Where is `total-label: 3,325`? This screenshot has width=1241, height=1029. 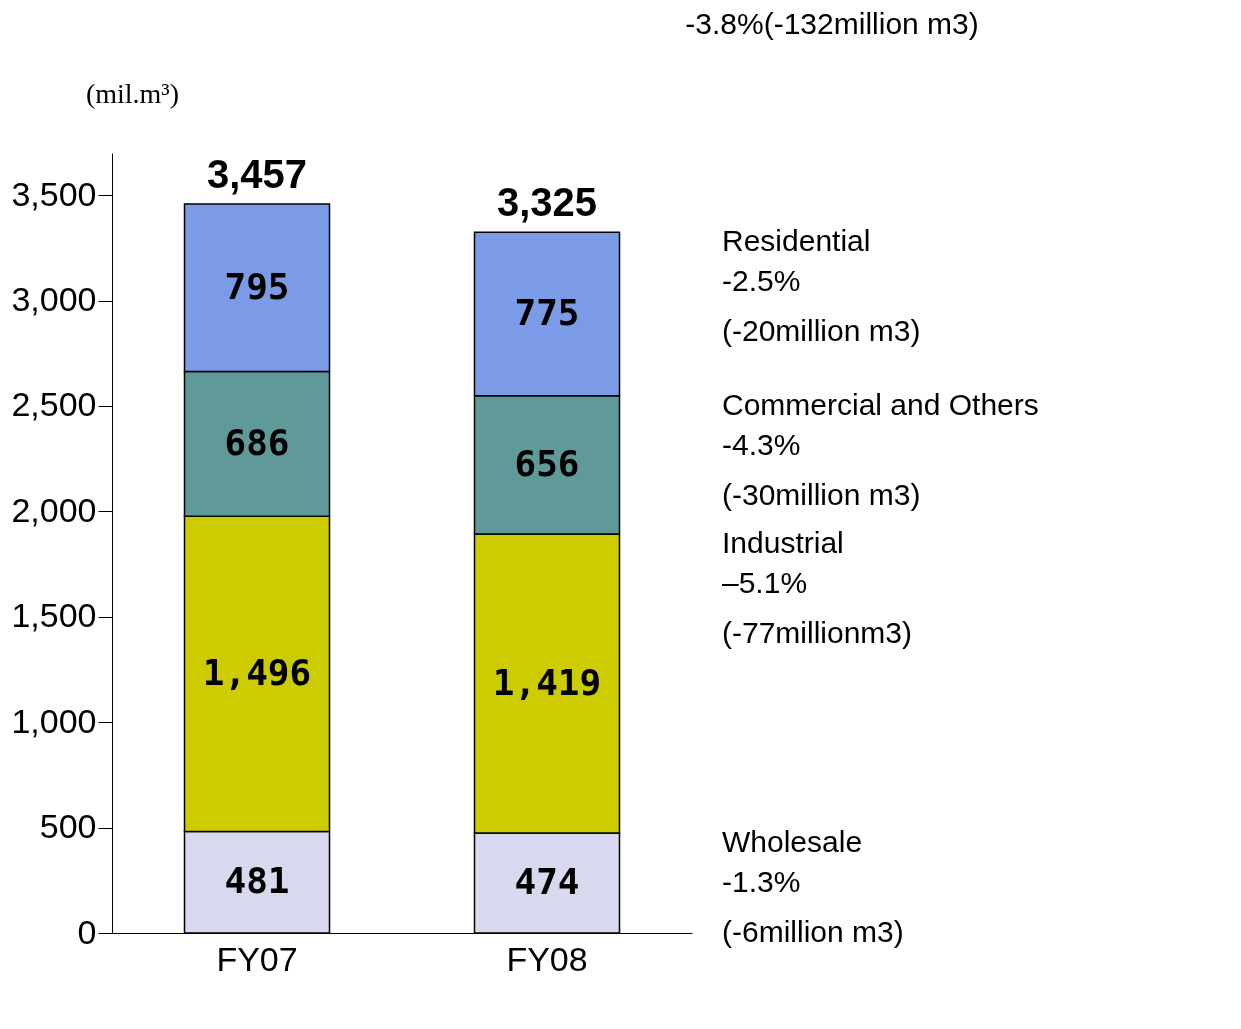 total-label: 3,325 is located at coordinates (547, 202).